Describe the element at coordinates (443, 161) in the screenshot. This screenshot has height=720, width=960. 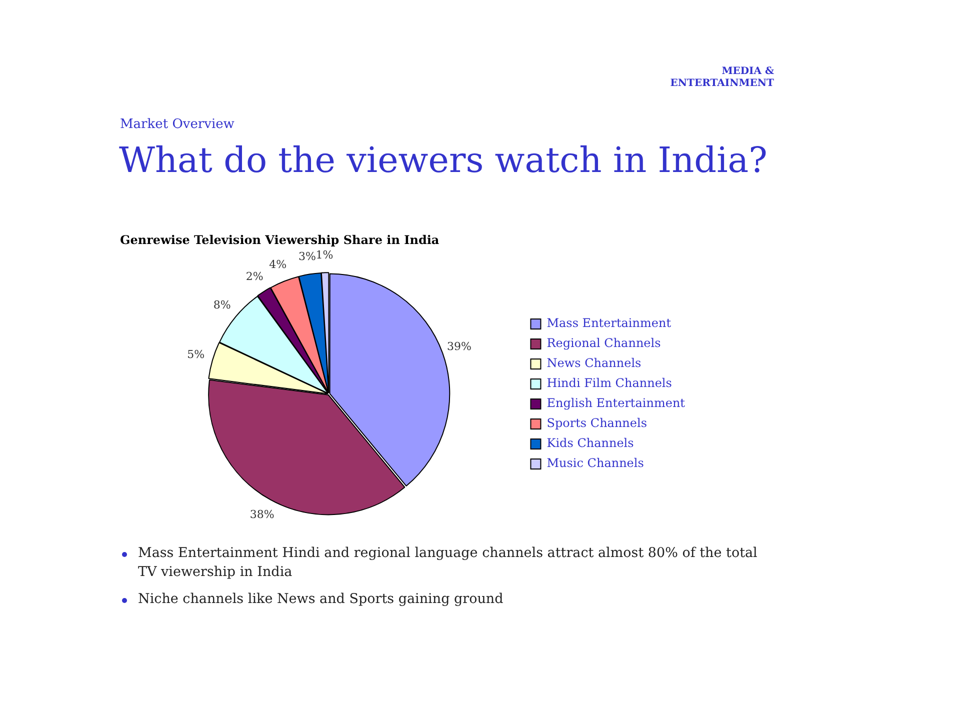
I see `chart-title: What do the viewers watch in India?` at that location.